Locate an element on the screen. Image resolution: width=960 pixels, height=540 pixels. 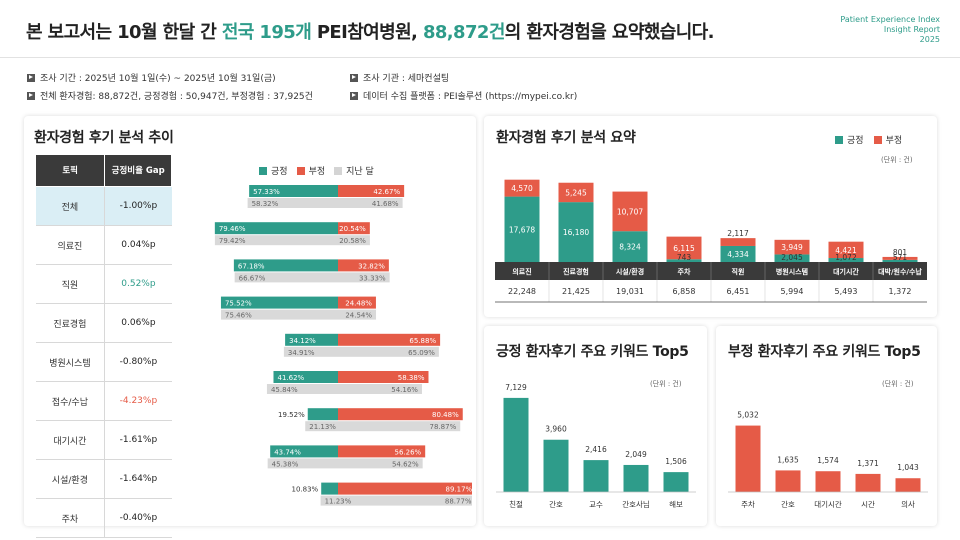
bar-positive-label: 67.18% is located at coordinates (251, 266).